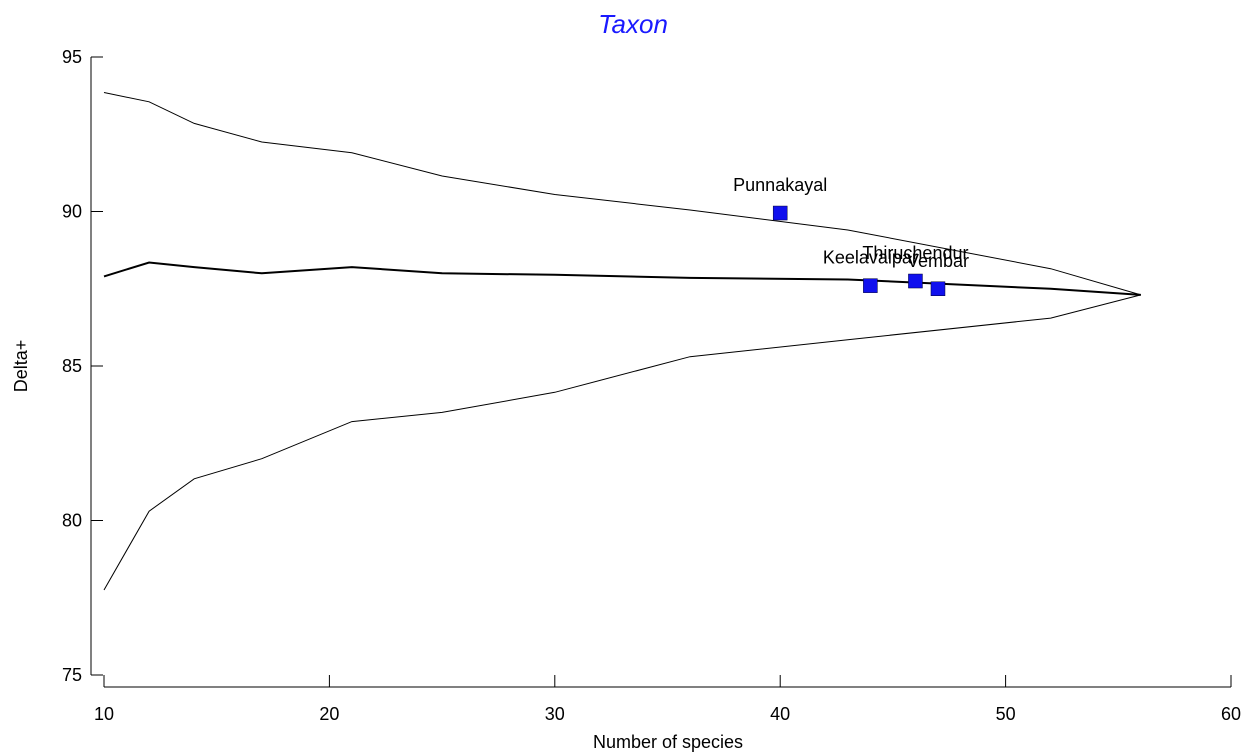  What do you see at coordinates (555, 714) in the screenshot?
I see `x-tick-label: 30` at bounding box center [555, 714].